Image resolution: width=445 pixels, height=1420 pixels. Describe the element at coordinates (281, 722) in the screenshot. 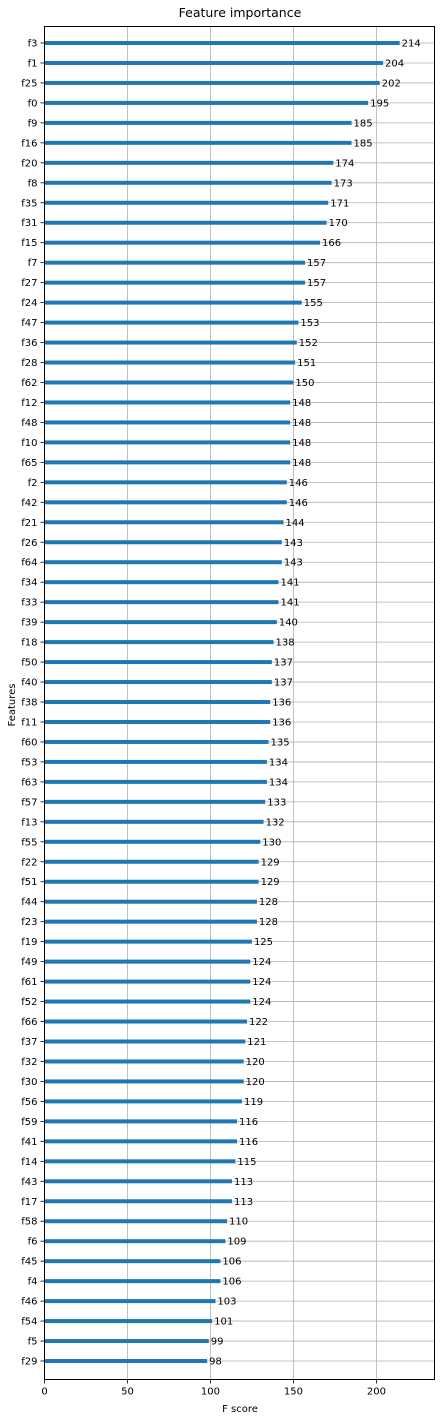

I see `bar-value-label: 136` at that location.